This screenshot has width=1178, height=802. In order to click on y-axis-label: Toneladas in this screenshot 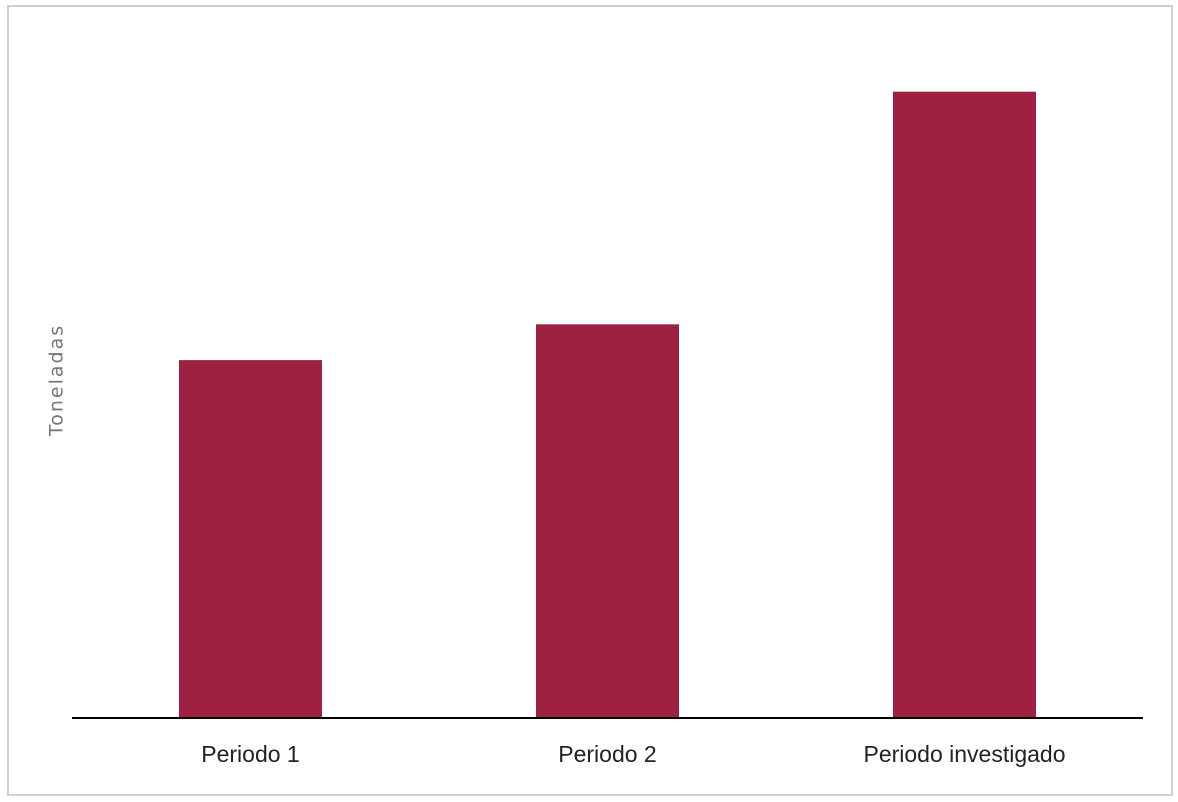, I will do `click(57, 380)`.